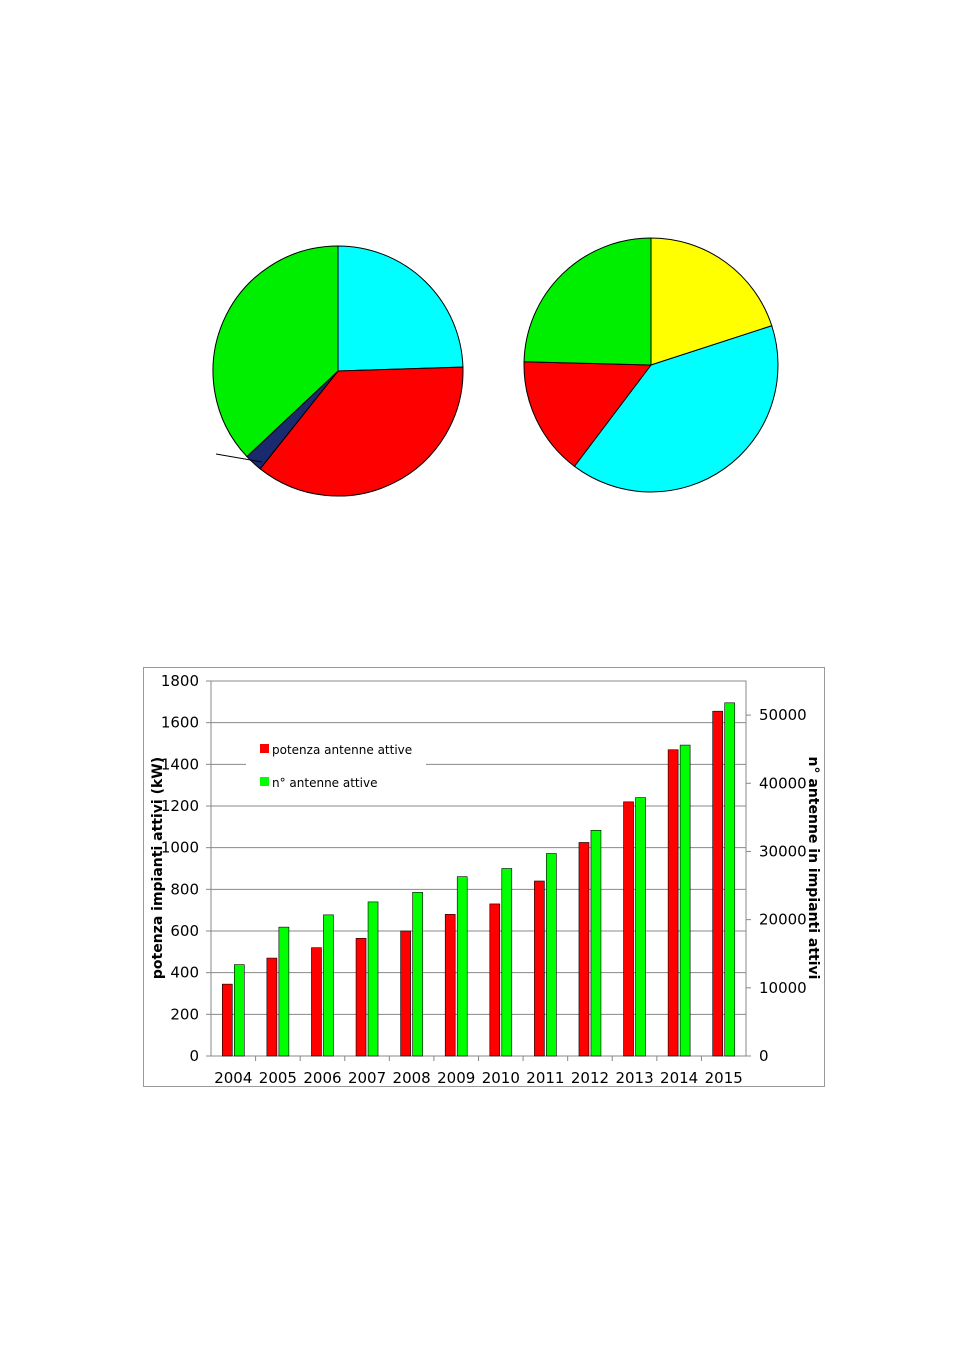  Describe the element at coordinates (194, 1056) in the screenshot. I see `left-tick-label: 0` at that location.